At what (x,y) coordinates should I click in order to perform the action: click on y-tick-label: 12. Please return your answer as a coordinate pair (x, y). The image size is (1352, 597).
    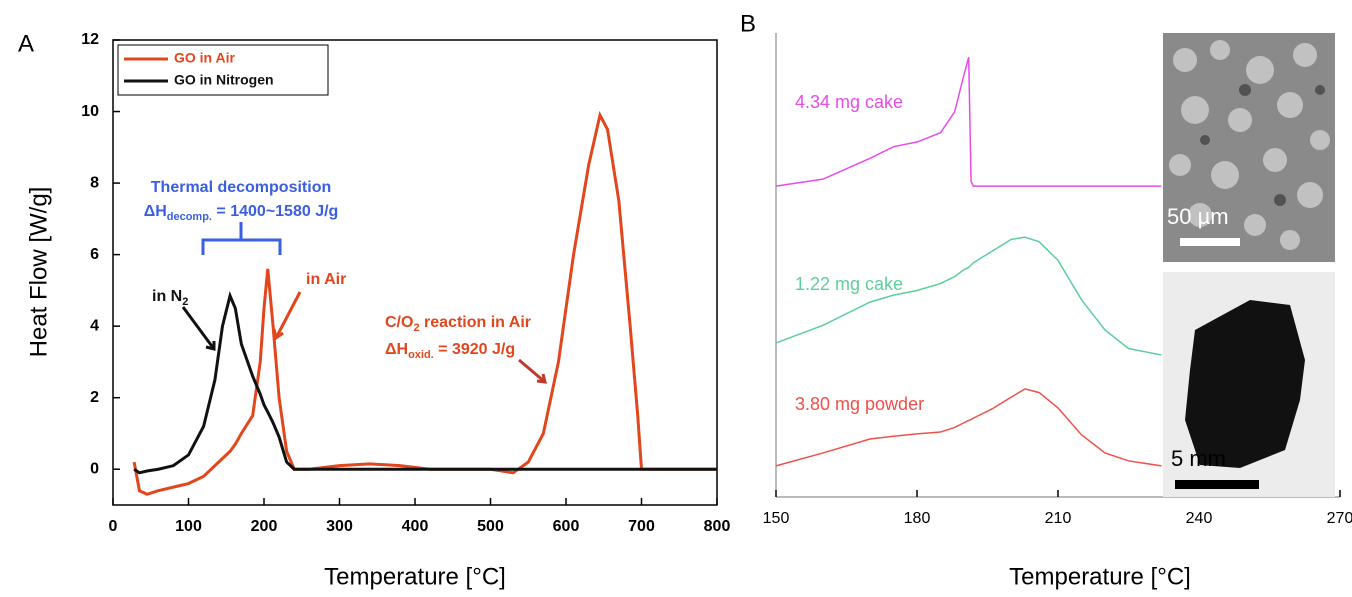
    Looking at the image, I should click on (90, 39).